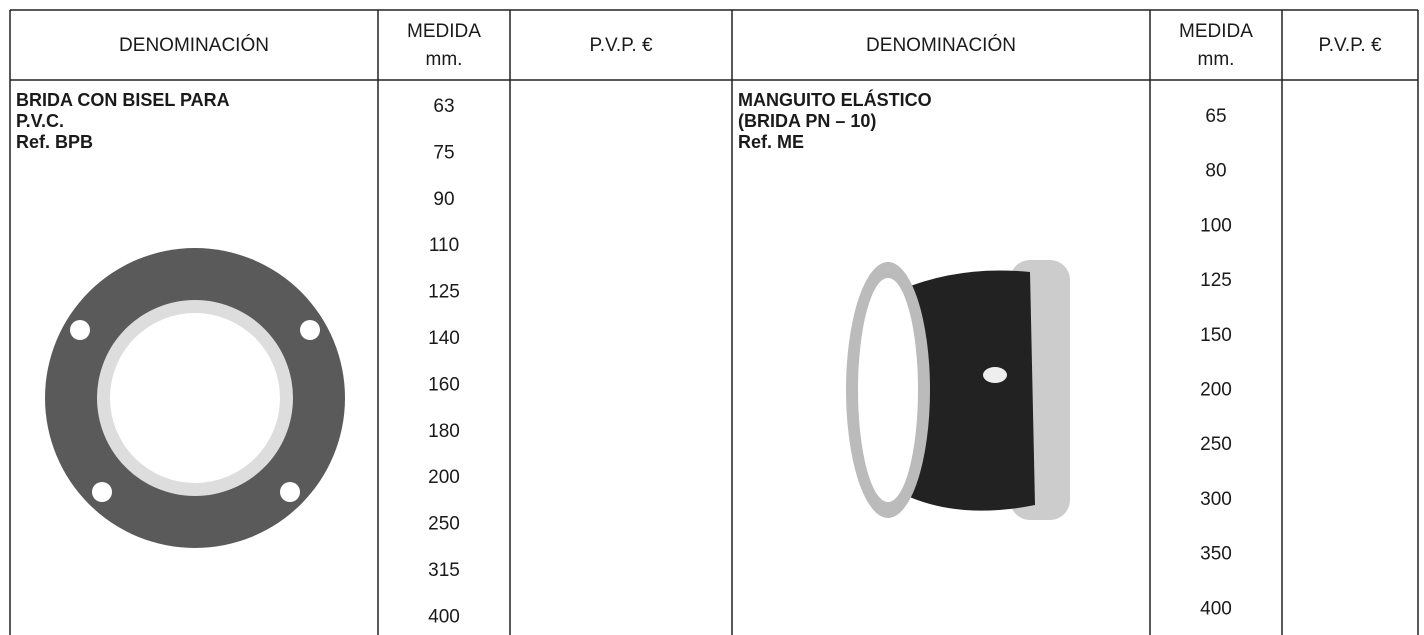 This screenshot has height=635, width=1424. Describe the element at coordinates (444, 338) in the screenshot. I see `size-value: 140` at that location.